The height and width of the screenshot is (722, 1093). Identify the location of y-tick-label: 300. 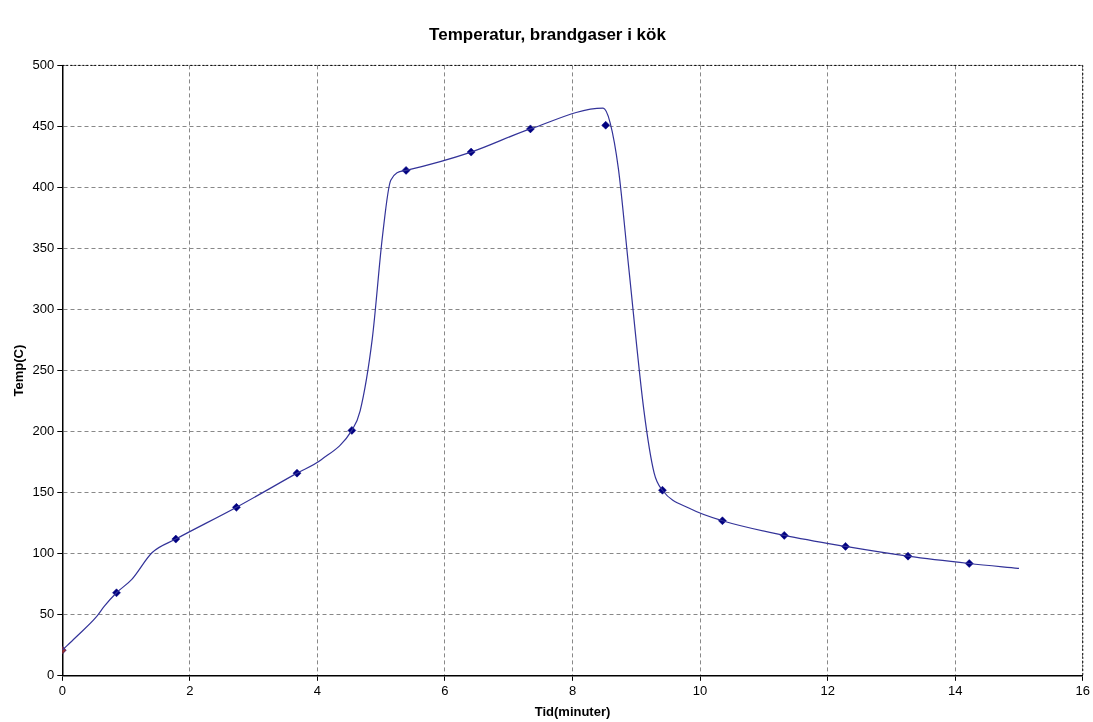
(43, 309).